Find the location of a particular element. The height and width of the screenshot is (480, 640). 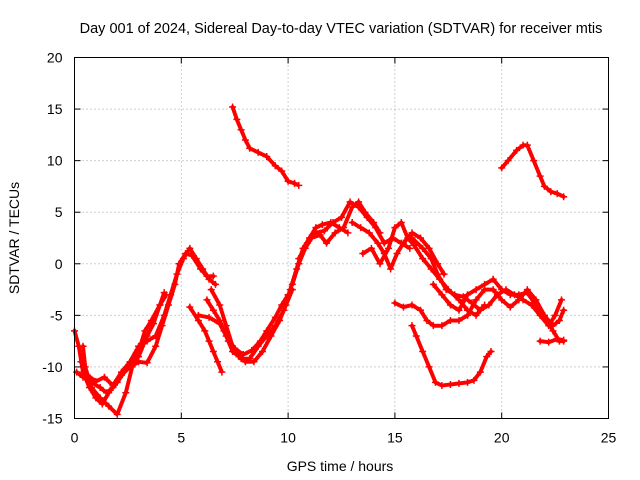

y-tick-label: 10 is located at coordinates (55, 161).